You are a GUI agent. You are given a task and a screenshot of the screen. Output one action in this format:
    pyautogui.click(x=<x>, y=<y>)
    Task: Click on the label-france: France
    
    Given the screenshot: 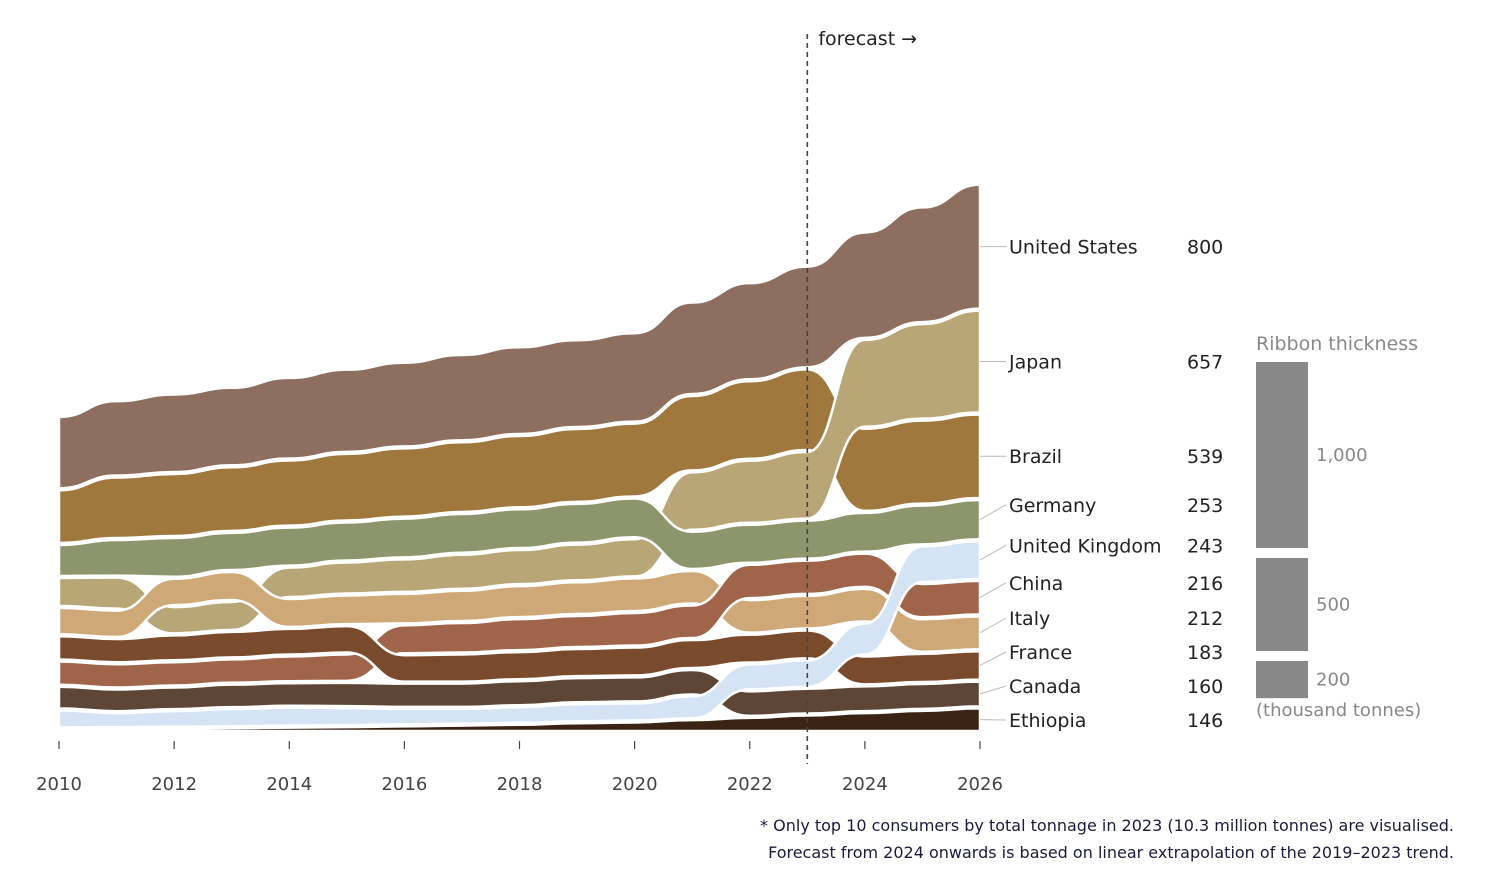 What is the action you would take?
    pyautogui.click(x=1040, y=653)
    